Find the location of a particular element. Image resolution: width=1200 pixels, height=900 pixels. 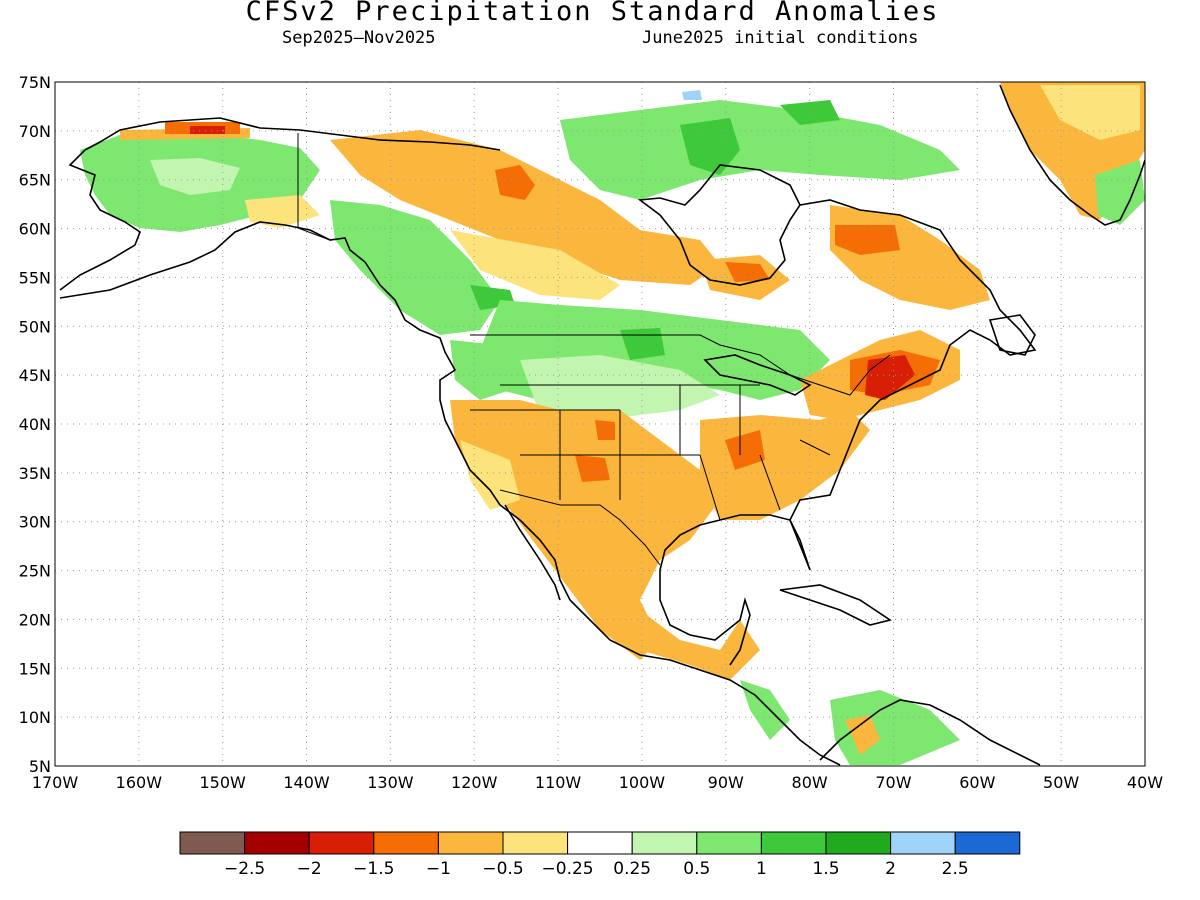

anomaly-region-hudson-drymed is located at coordinates (747, 272).